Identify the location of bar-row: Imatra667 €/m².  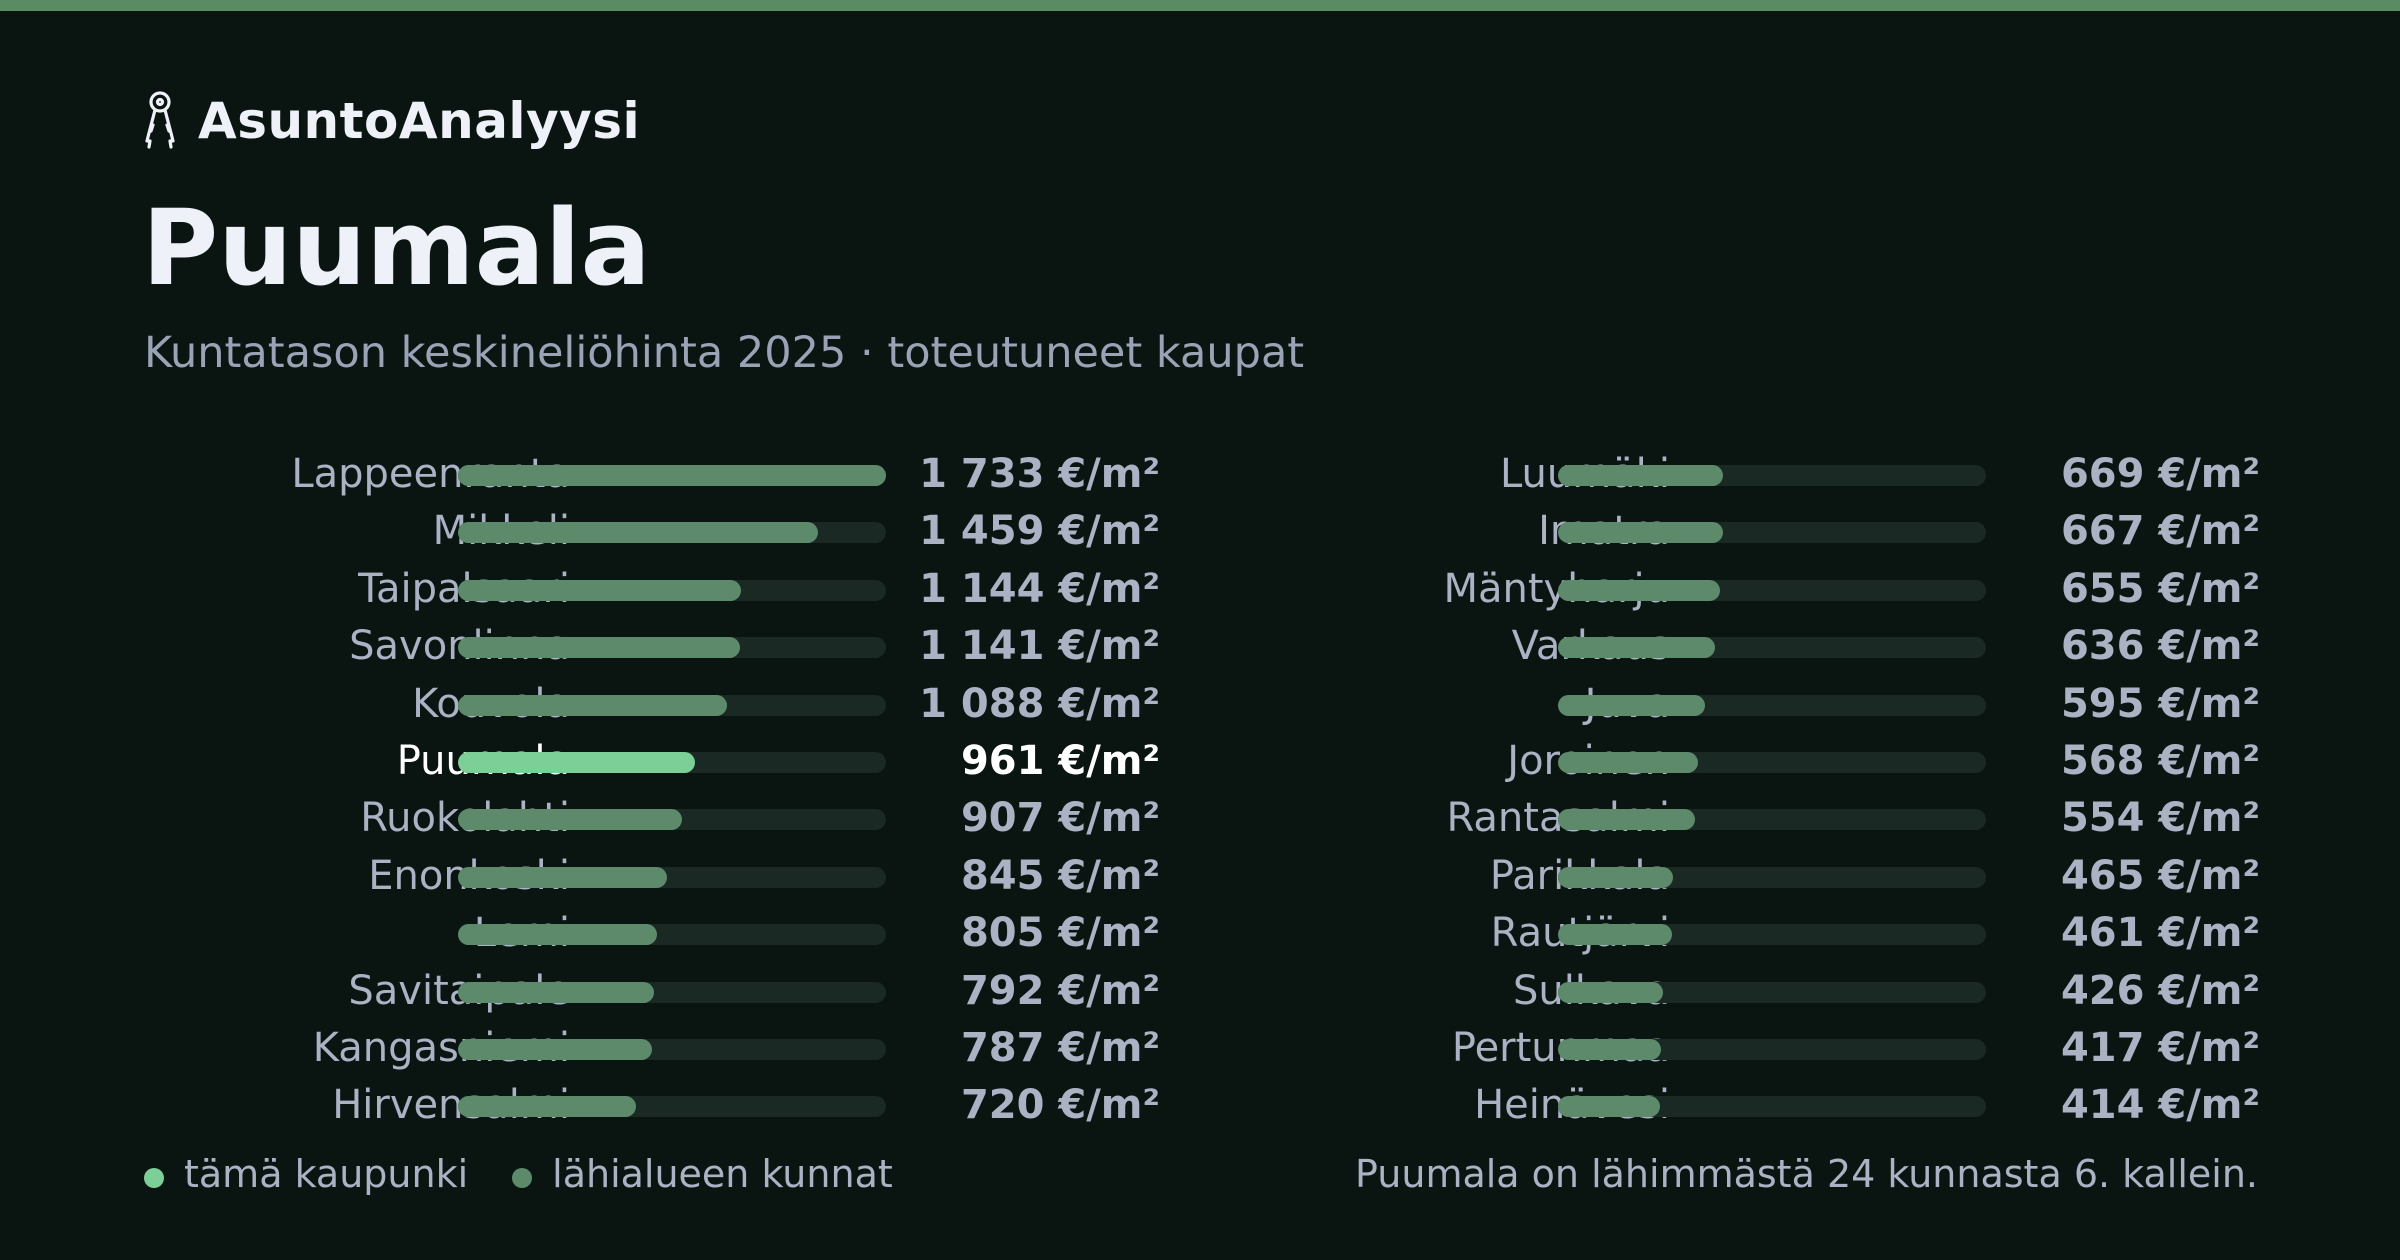
(1750, 531).